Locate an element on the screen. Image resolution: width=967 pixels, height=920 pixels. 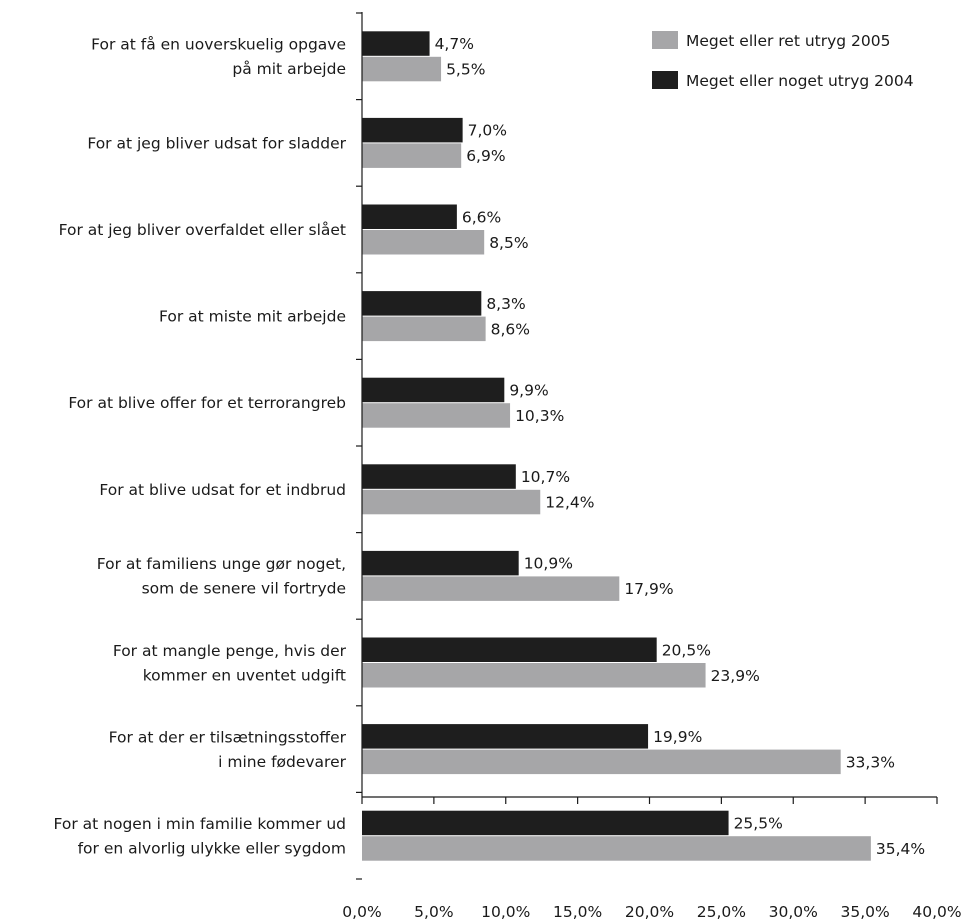
category-label-8-line-1: i mine fødevarer is located at coordinates (282, 762).